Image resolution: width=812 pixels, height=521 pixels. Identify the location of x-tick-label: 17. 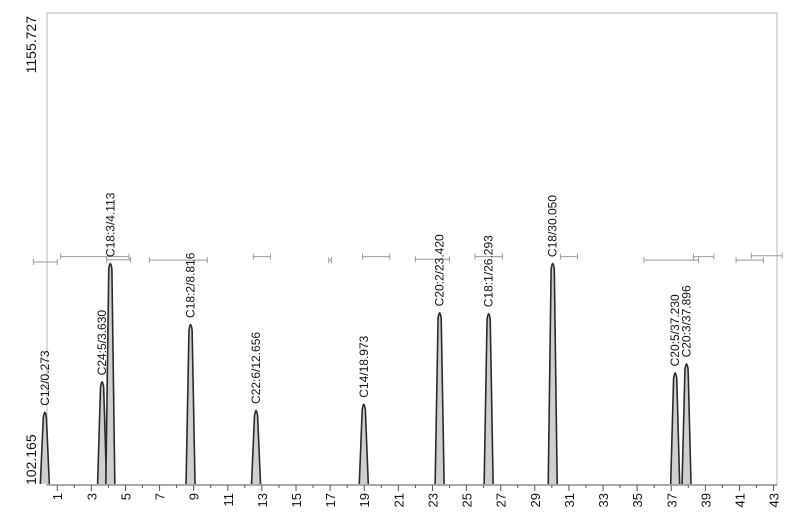
(330, 500).